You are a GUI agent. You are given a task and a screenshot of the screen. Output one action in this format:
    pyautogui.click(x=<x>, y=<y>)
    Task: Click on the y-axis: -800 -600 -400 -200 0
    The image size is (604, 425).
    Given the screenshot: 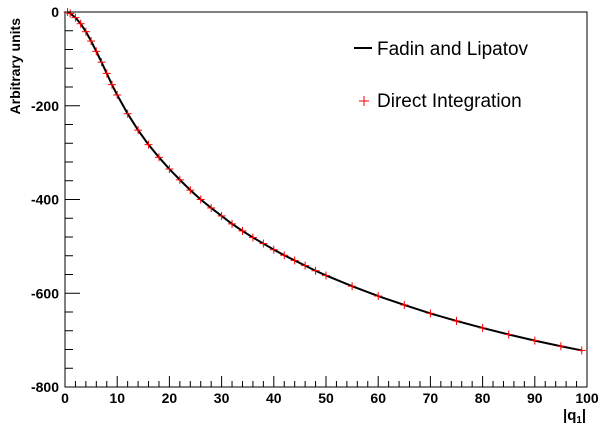 What is the action you would take?
    pyautogui.click(x=55, y=199)
    